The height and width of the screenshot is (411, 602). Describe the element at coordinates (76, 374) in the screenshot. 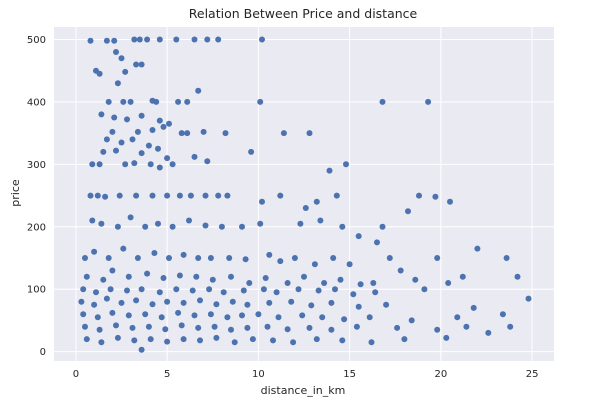

I see `x-tick-label: 0` at that location.